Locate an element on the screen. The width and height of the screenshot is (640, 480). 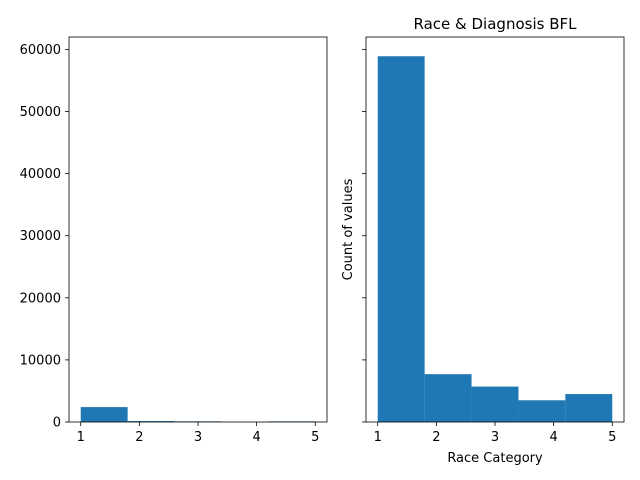
y-tick-label: 20000 is located at coordinates (40, 298).